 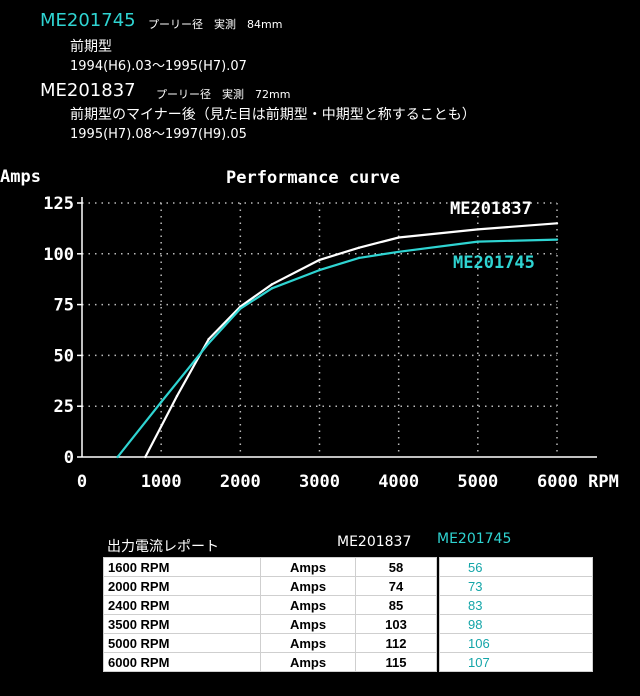 I want to click on production-period-1: 1994(H6).03〜1995(H7).07, so click(x=158, y=66).